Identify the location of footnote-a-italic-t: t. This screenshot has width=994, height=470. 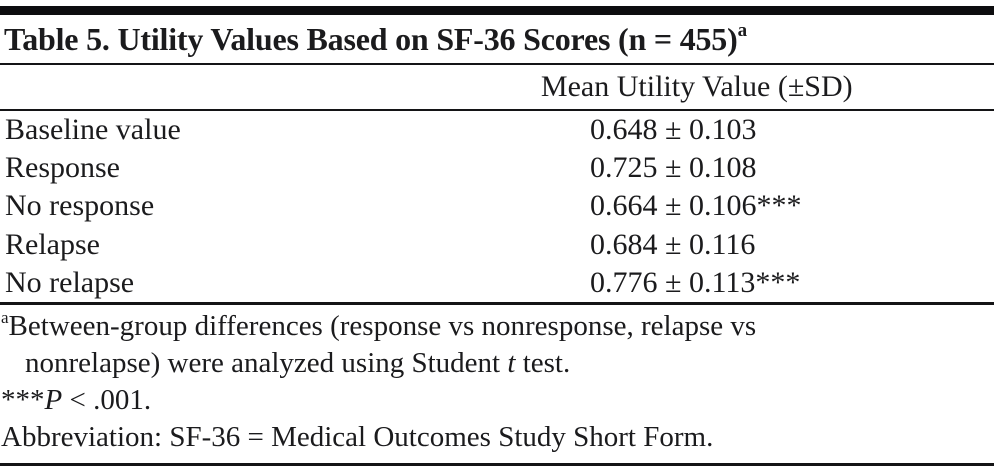
(511, 362).